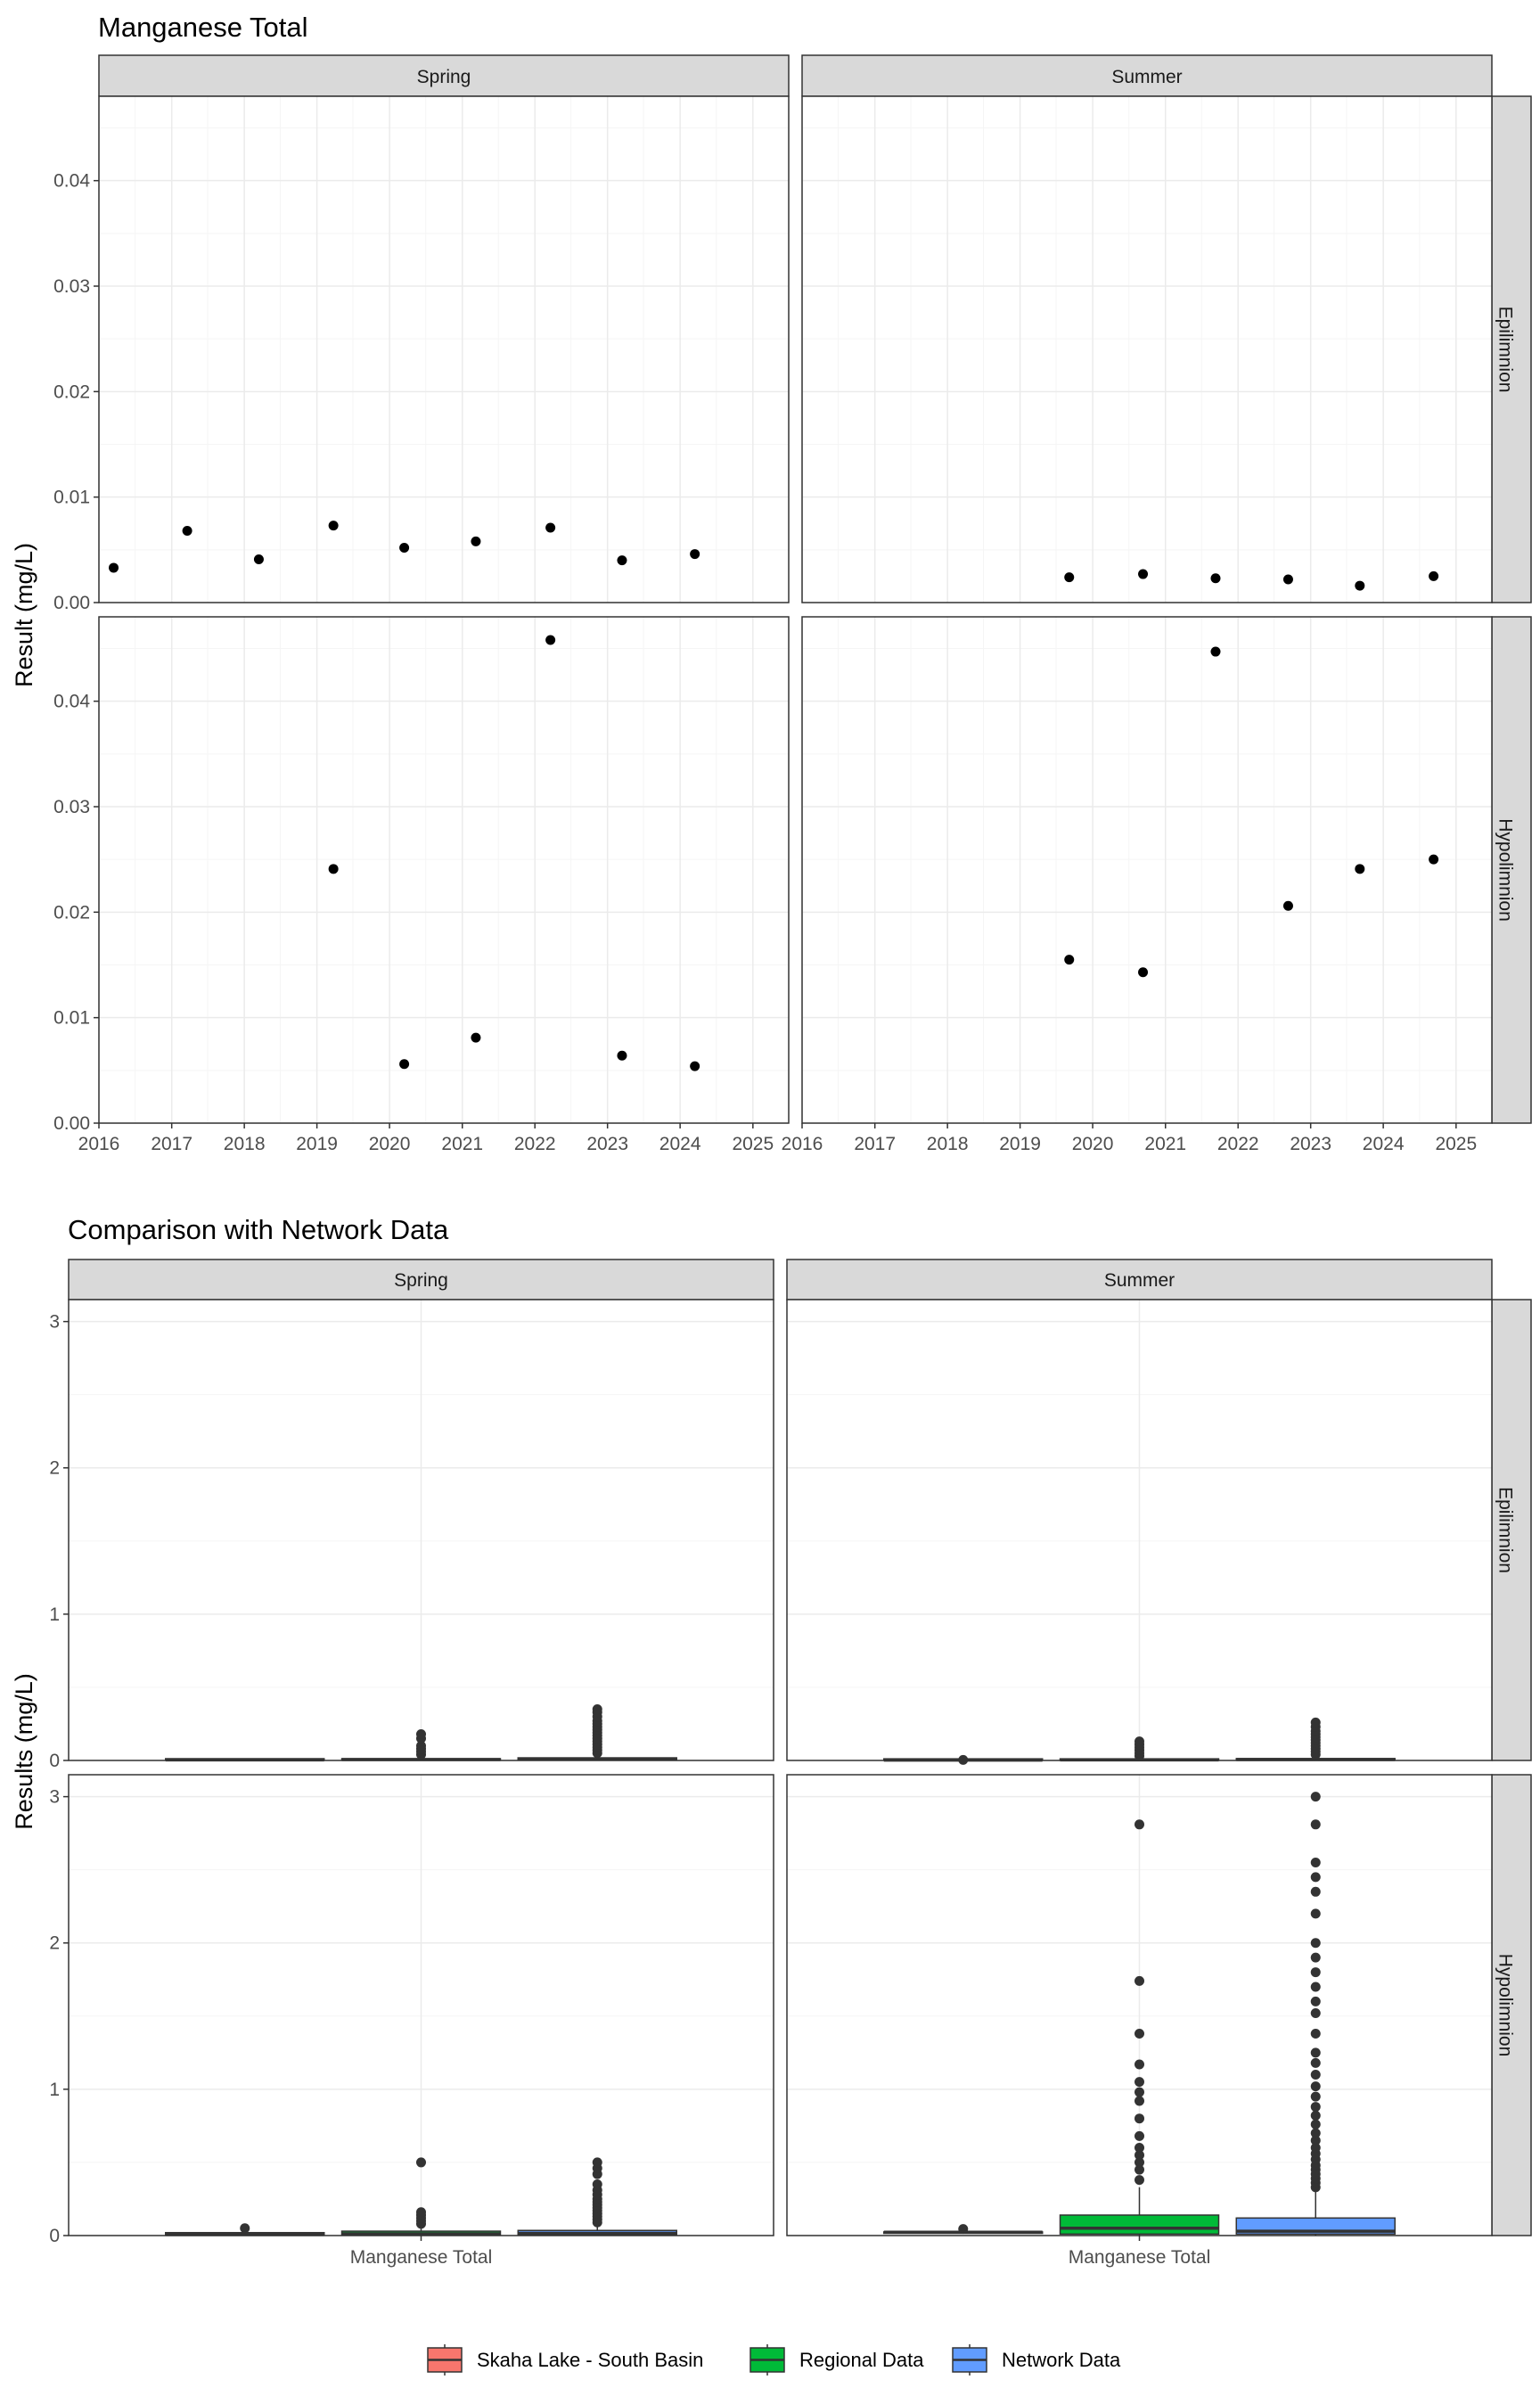 The height and width of the screenshot is (2396, 1540). I want to click on y-tick-label: 0.01, so click(71, 498).